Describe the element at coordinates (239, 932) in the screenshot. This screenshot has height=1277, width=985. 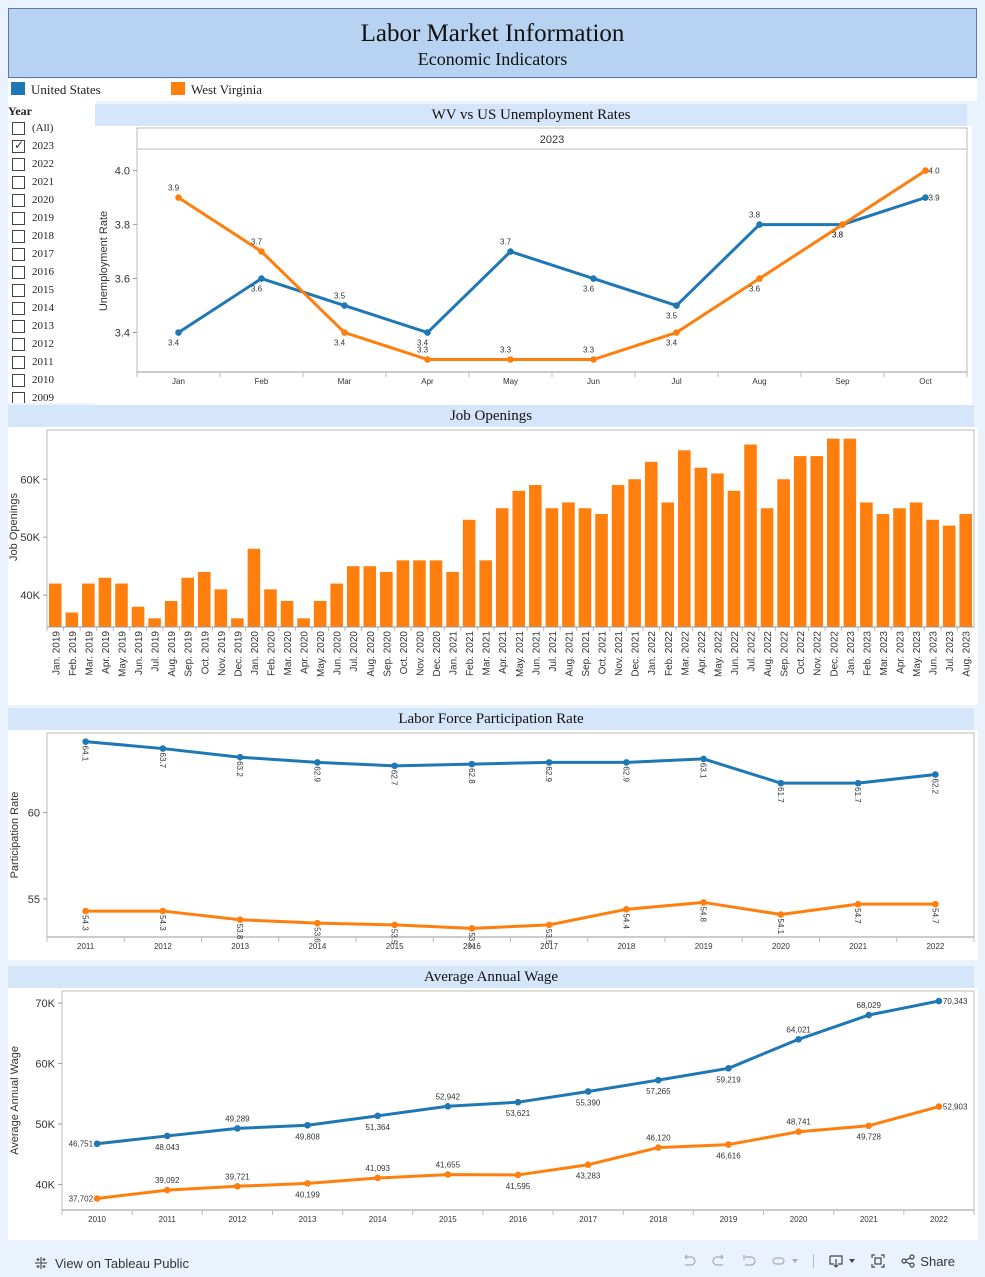
I see `data-label: 53.8` at that location.